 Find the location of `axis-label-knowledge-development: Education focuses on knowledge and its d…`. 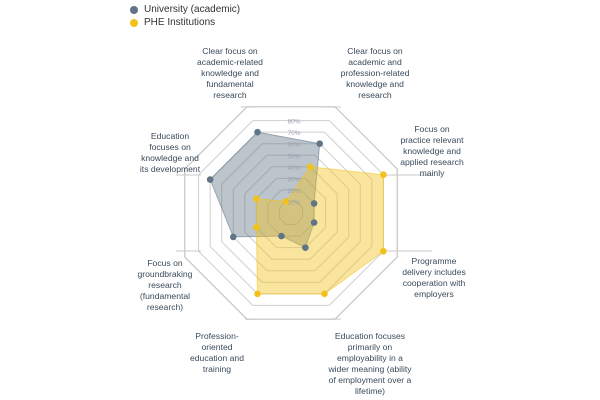

axis-label-knowledge-development: Education focuses on knowledge and its d… is located at coordinates (170, 152).